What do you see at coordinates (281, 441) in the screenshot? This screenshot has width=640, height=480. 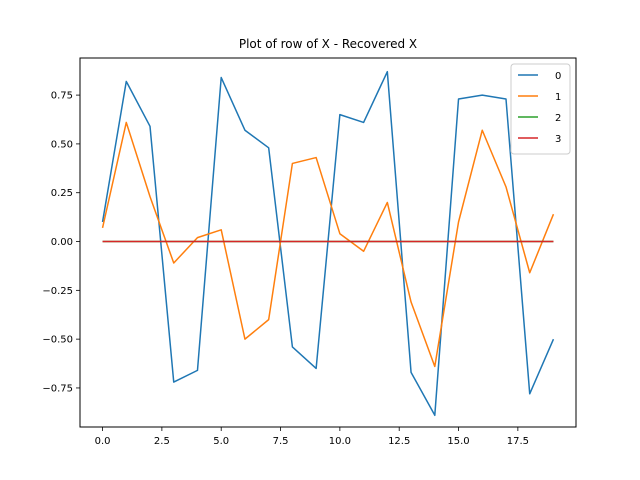 I see `x-tick-label: 7.5` at bounding box center [281, 441].